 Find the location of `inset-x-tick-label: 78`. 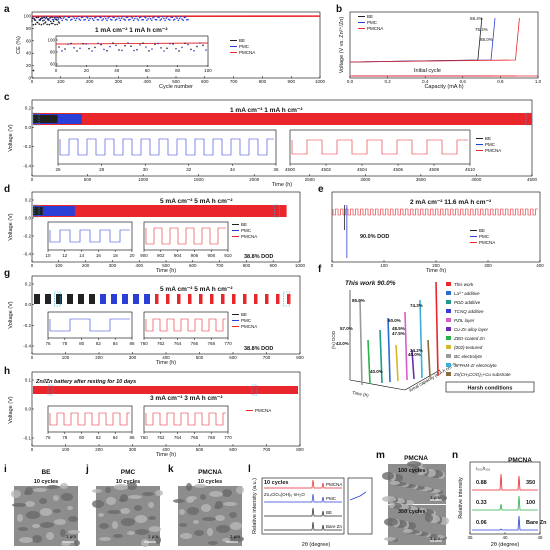

inset-x-tick-label: 78 is located at coordinates (65, 437).